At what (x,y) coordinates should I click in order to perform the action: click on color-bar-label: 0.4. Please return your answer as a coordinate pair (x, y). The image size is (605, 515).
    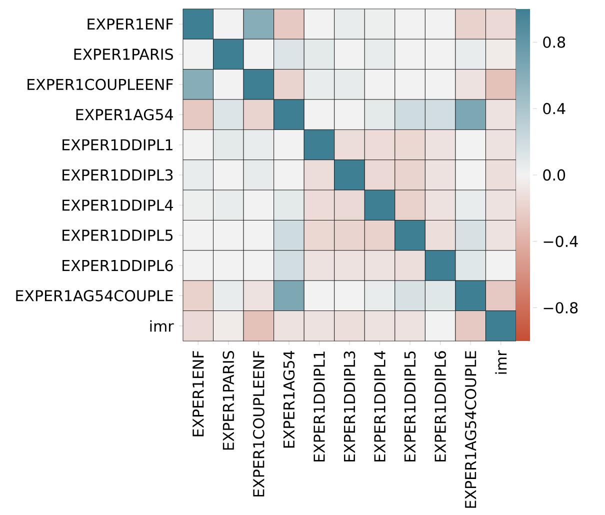
    Looking at the image, I should click on (554, 108).